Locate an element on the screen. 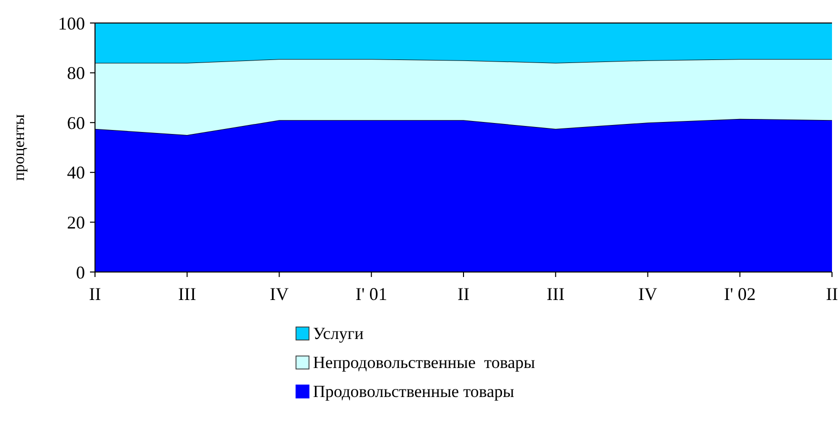  legend-label: Непродовольственные товары is located at coordinates (424, 362).